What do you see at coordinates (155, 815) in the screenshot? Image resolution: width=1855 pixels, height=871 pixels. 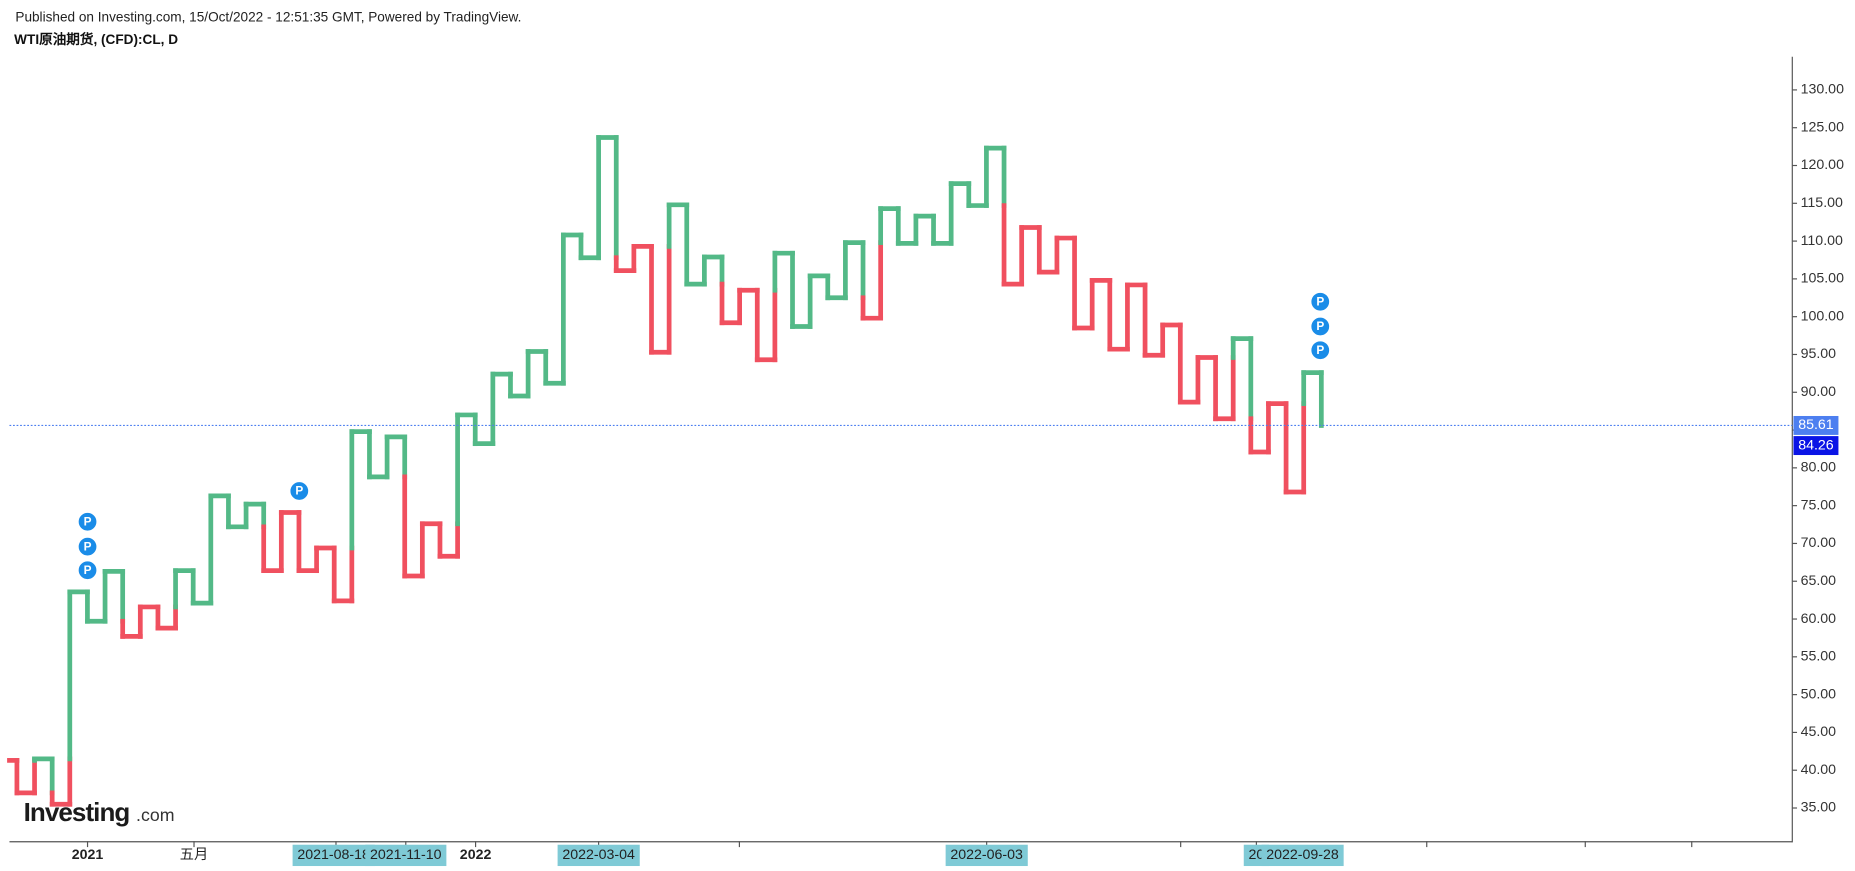 I see `watermark-suffix: .com` at bounding box center [155, 815].